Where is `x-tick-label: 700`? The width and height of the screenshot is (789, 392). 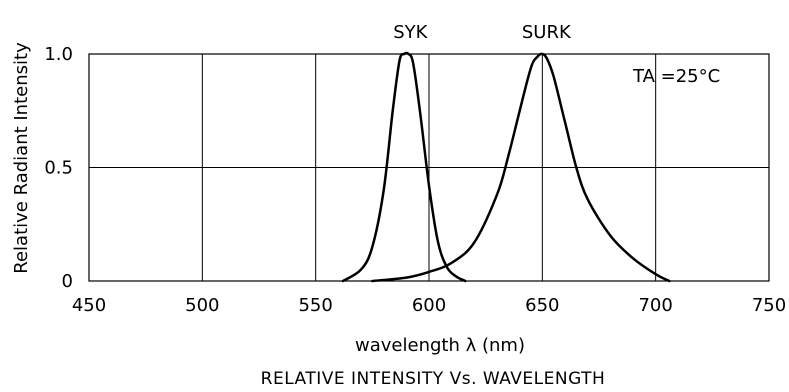 x-tick-label: 700 is located at coordinates (655, 305).